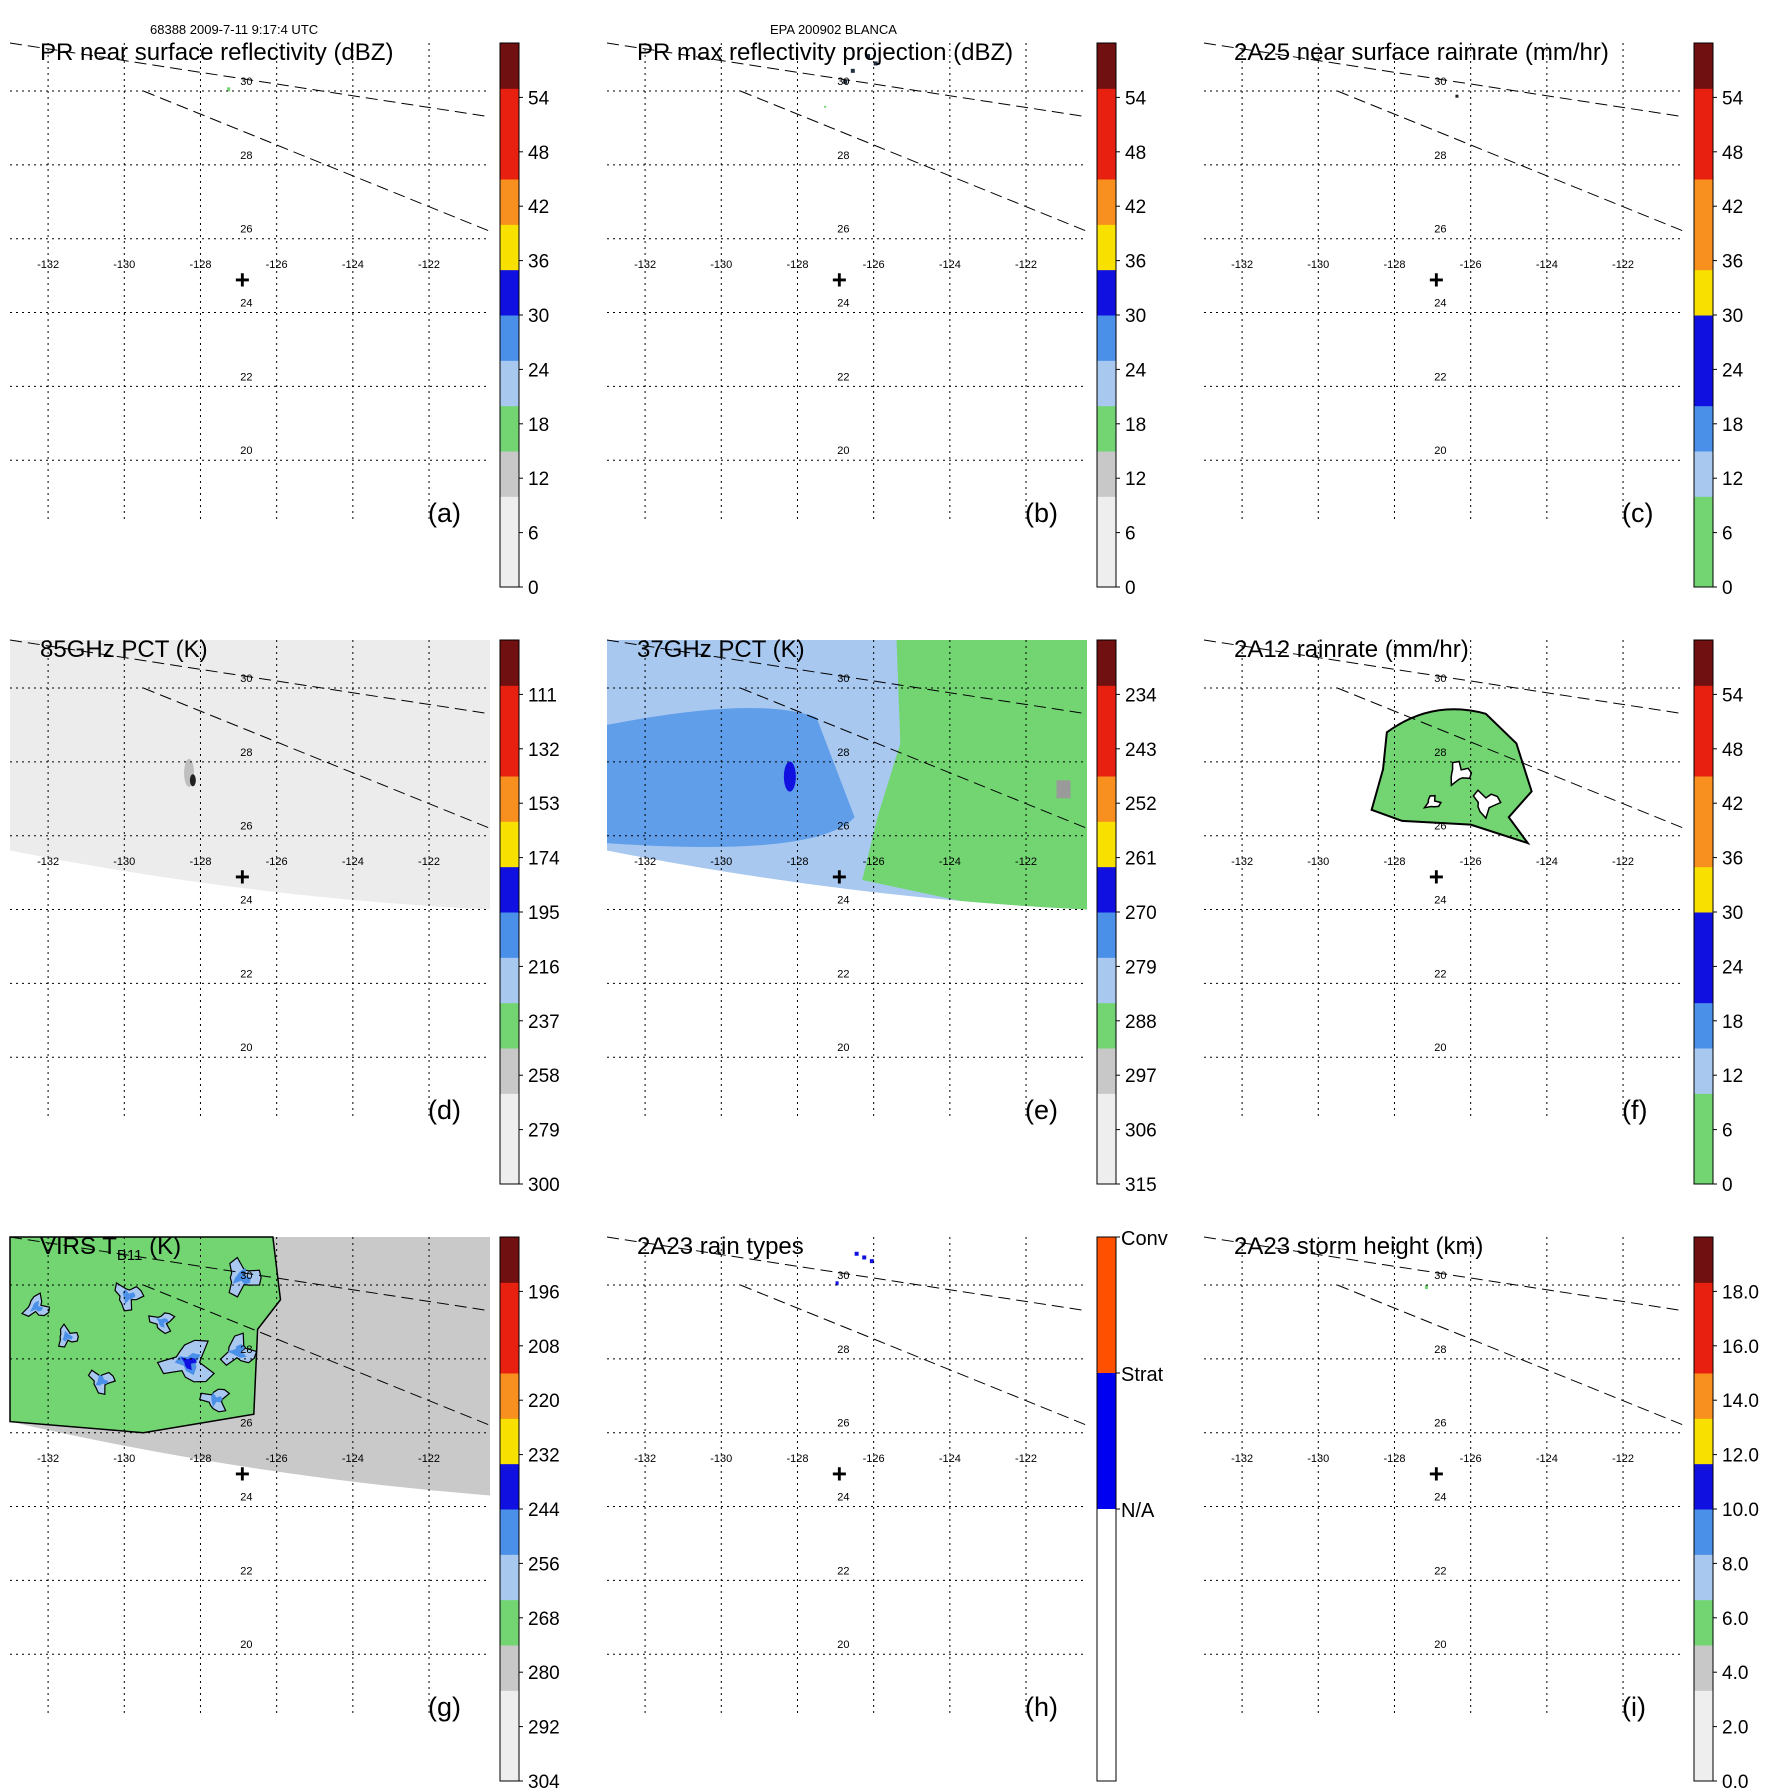 This screenshot has width=1771, height=1789. I want to click on colorbar-label: 12, so click(1732, 479).